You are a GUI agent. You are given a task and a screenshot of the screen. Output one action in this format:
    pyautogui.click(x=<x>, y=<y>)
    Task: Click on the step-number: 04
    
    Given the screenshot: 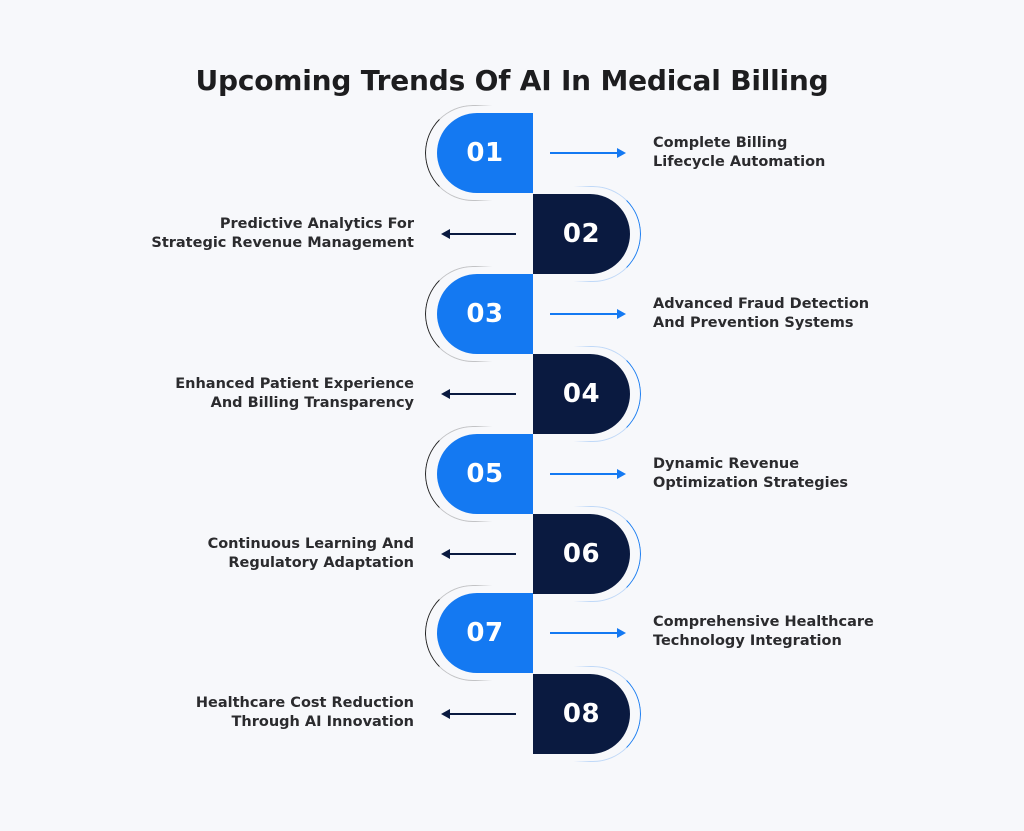 What is the action you would take?
    pyautogui.click(x=581, y=394)
    